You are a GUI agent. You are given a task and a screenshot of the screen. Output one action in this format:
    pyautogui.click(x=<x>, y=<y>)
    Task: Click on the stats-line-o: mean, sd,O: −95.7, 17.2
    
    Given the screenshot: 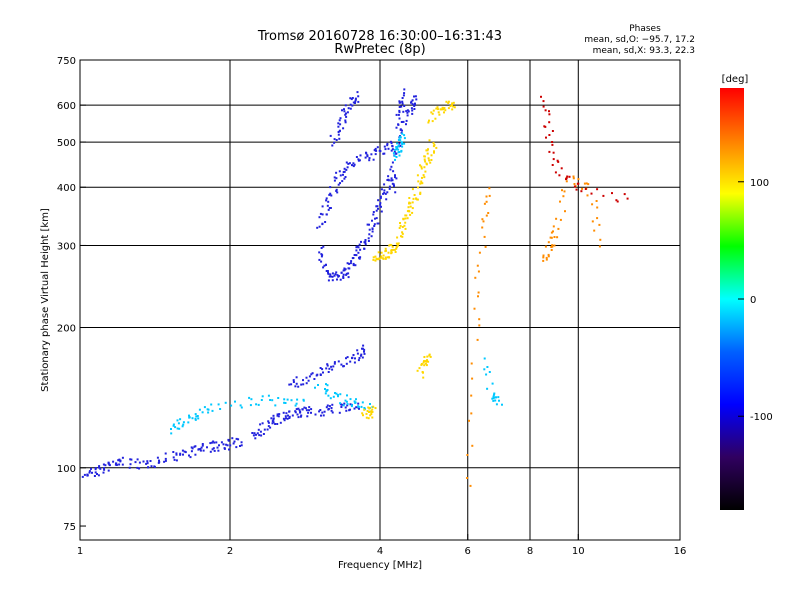 What is the action you would take?
    pyautogui.click(x=639, y=40)
    